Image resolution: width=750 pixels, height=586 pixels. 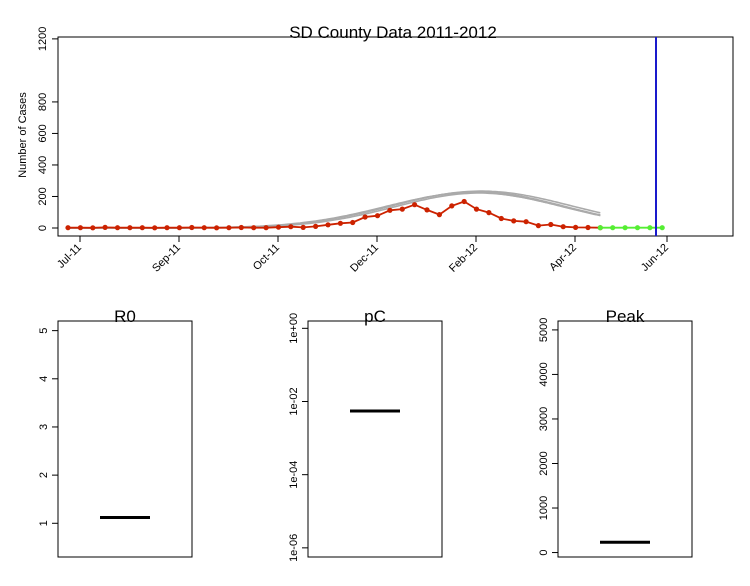 What do you see at coordinates (44, 331) in the screenshot?
I see `panel-y-tick-label: 5` at bounding box center [44, 331].